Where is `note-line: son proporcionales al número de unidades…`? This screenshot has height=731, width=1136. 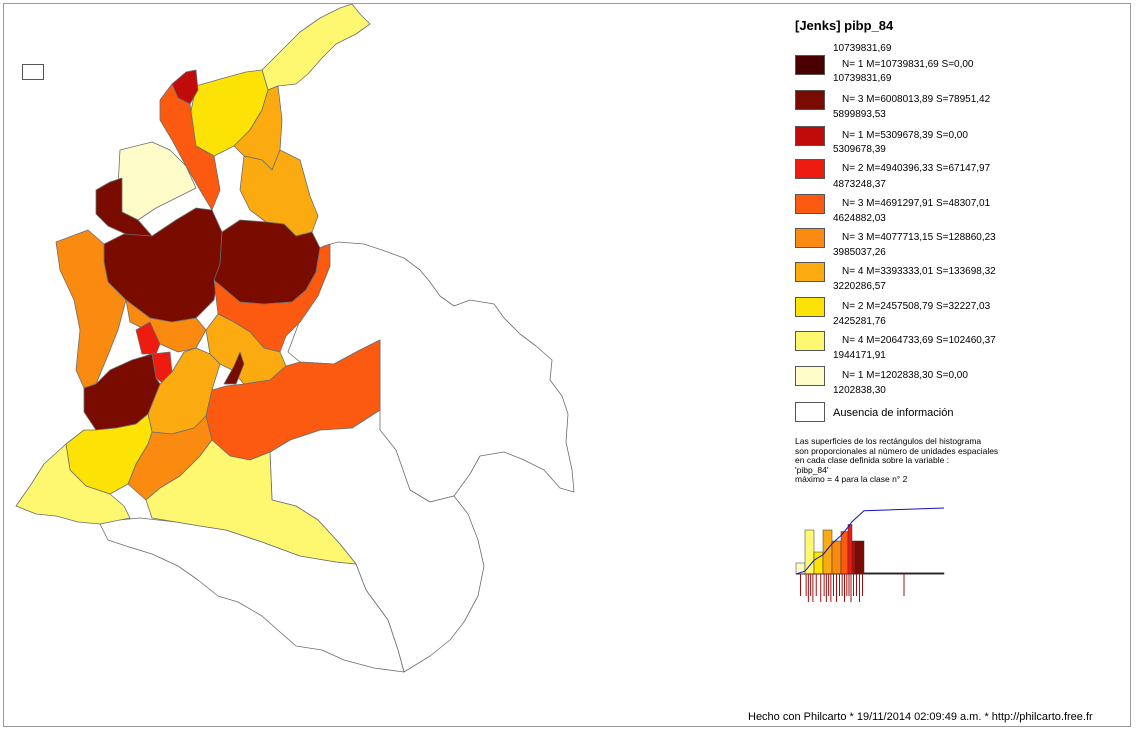
note-line: son proporcionales al número de unidades… is located at coordinates (897, 450).